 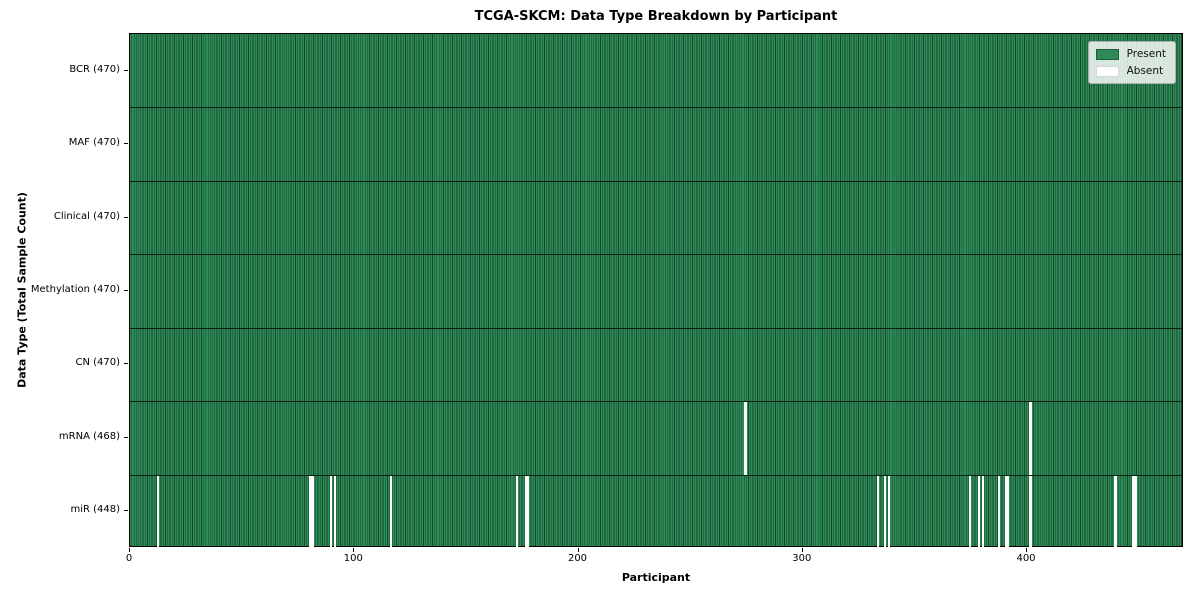 I want to click on legend-label-present: Present, so click(x=1146, y=54).